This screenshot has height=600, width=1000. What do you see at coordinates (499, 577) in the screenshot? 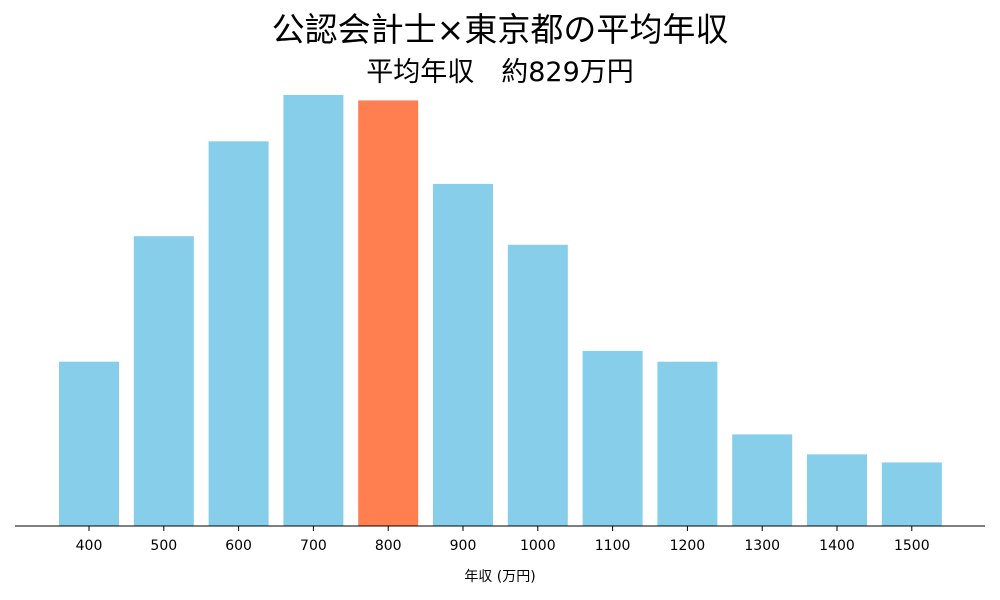
I see `x-axis-label: 年収 (万円)` at bounding box center [499, 577].